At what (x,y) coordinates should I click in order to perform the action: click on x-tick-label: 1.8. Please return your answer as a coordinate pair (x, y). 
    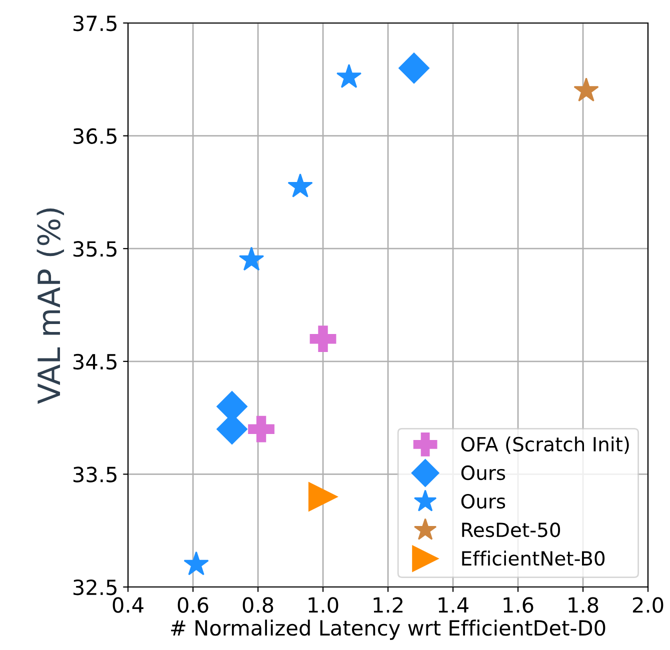
    Looking at the image, I should click on (583, 605).